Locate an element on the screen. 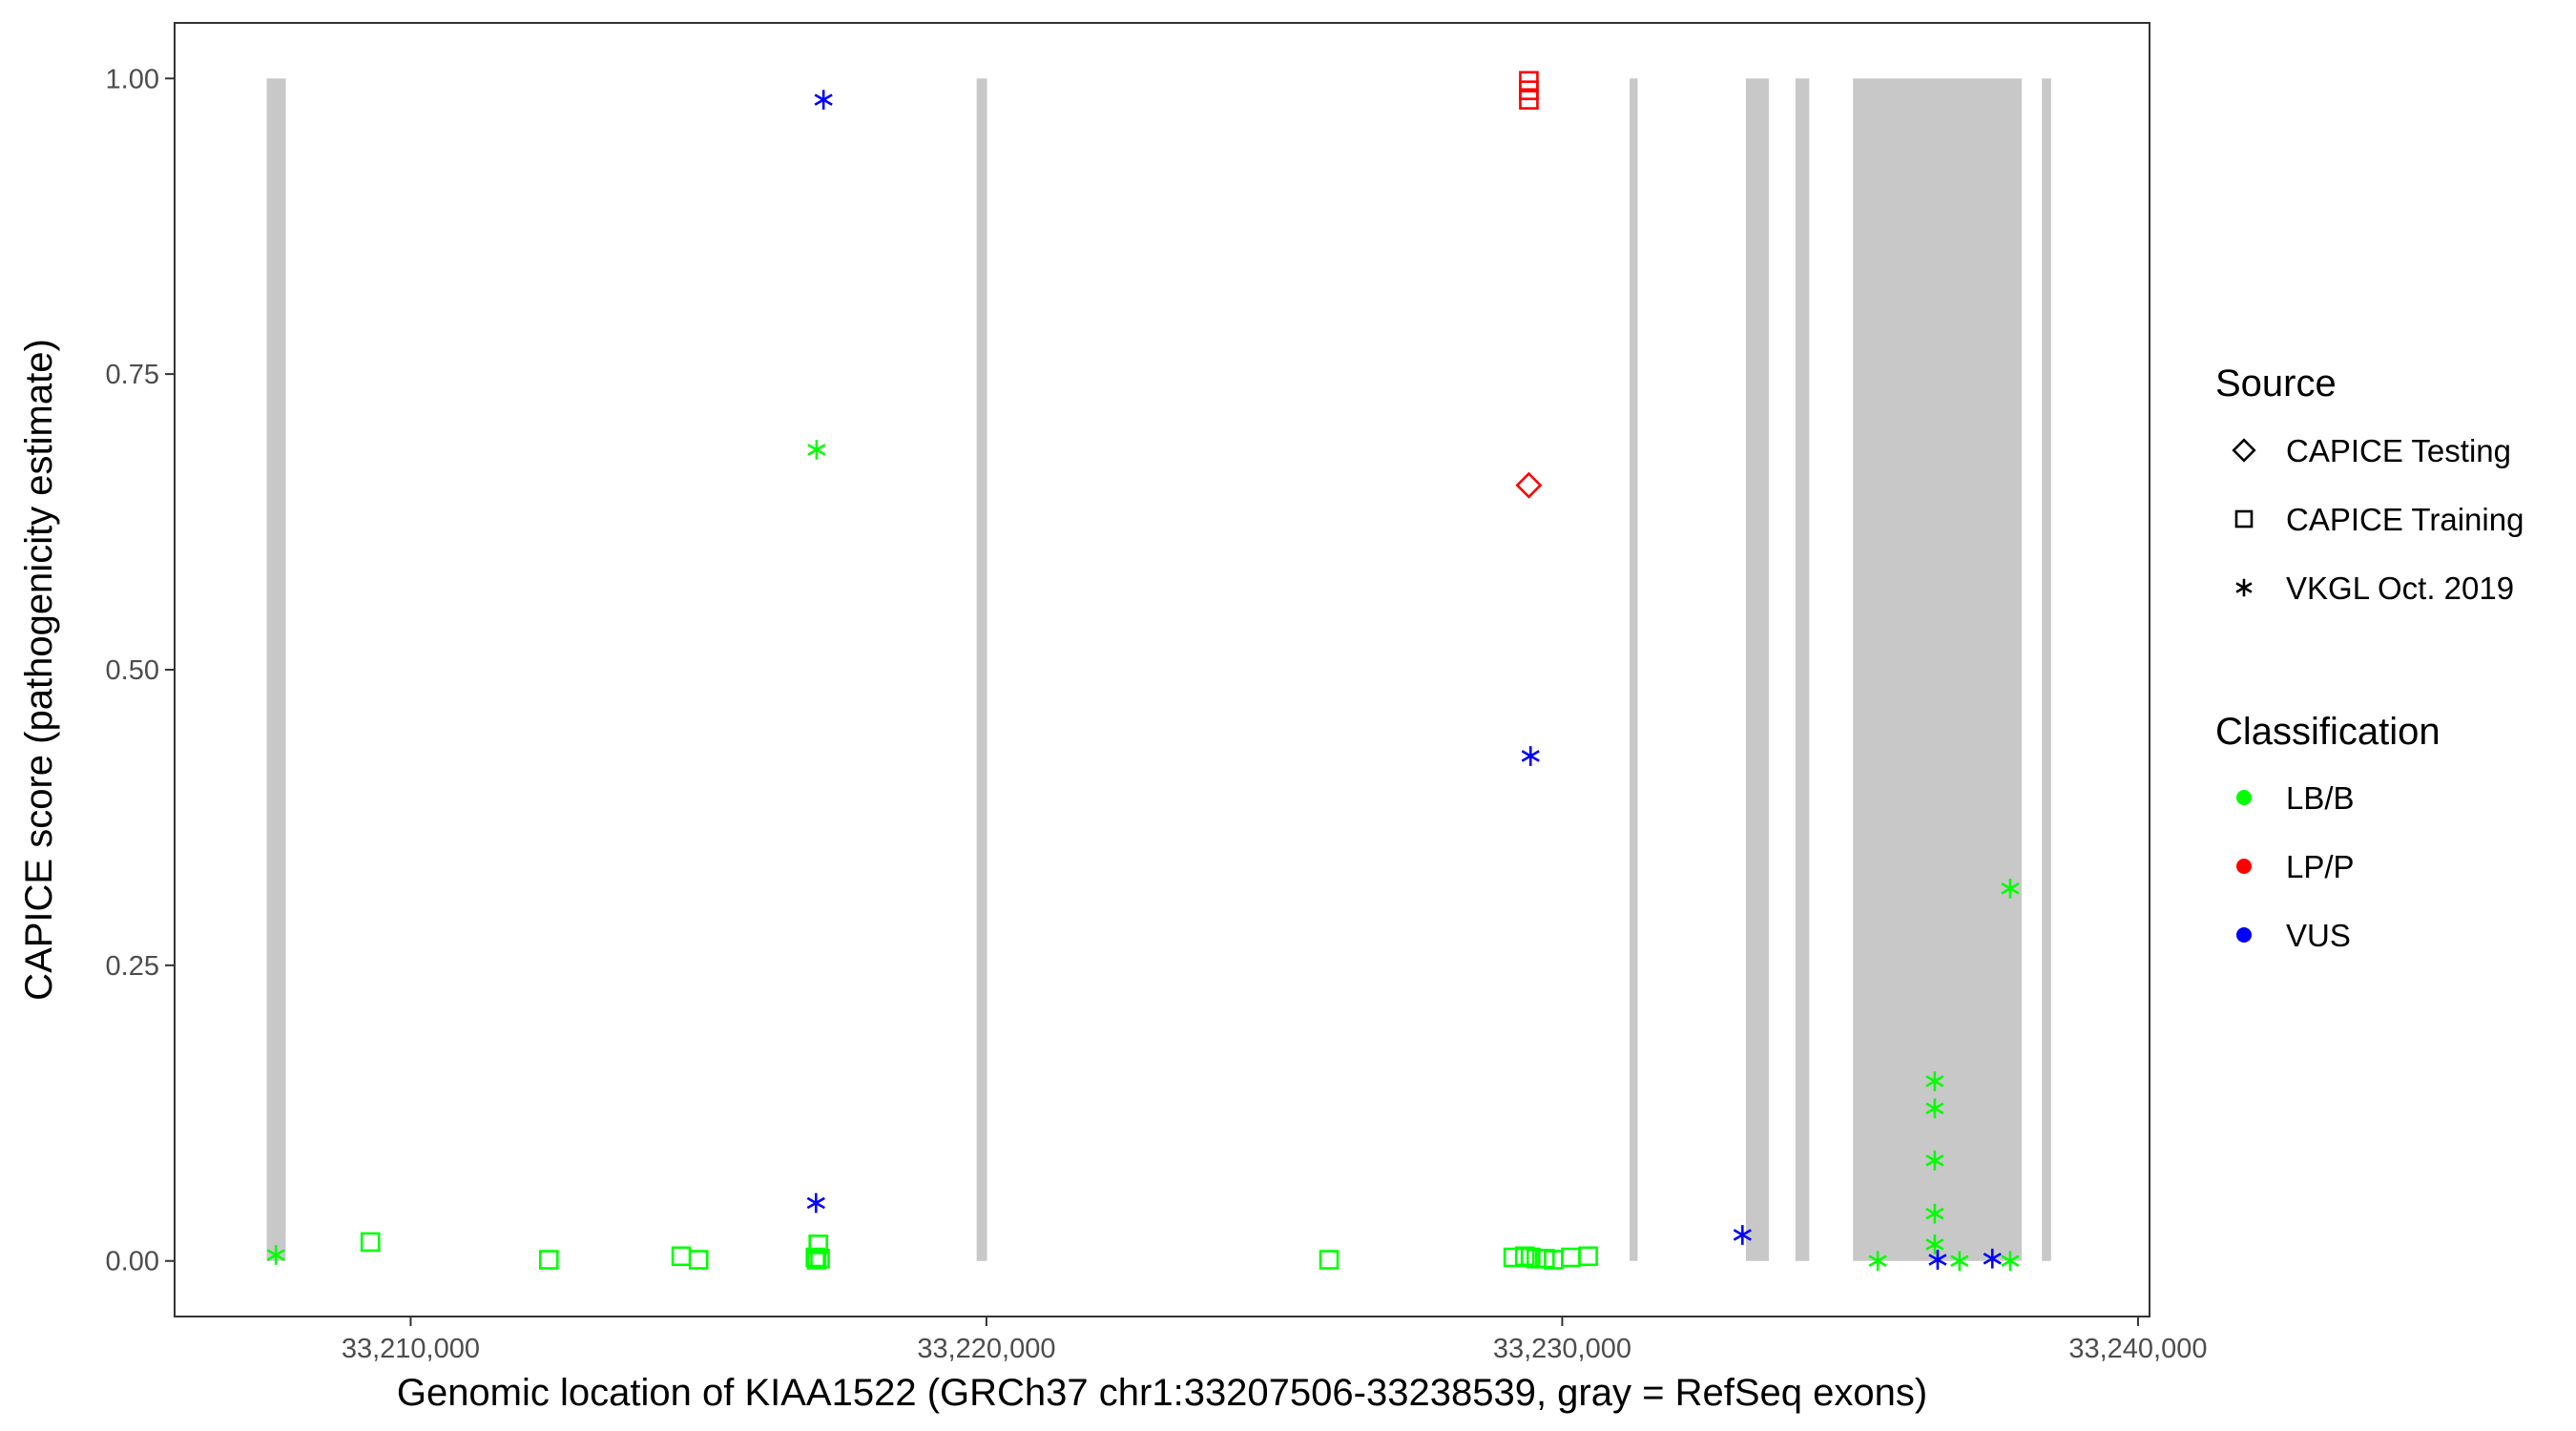 The image size is (2576, 1431). y-tick-label: 1.00 is located at coordinates (132, 79).